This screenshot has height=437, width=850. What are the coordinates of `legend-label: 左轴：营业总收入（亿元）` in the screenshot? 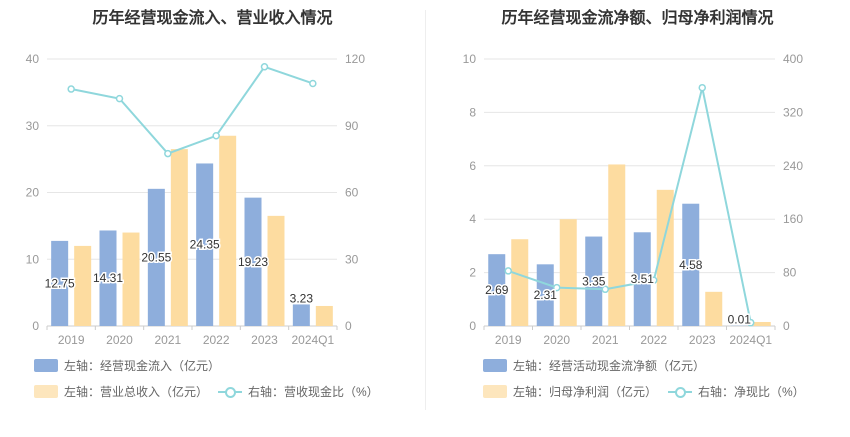 It's located at (136, 392).